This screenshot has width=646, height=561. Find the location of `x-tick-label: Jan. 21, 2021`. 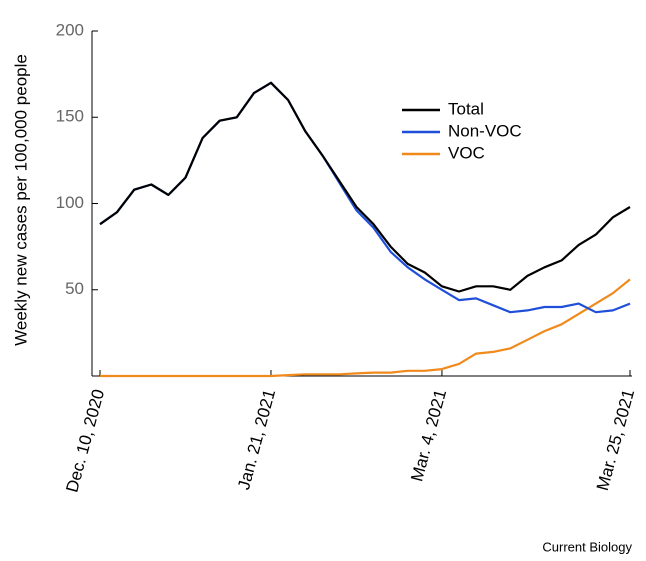

x-tick-label: Jan. 21, 2021 is located at coordinates (256, 439).